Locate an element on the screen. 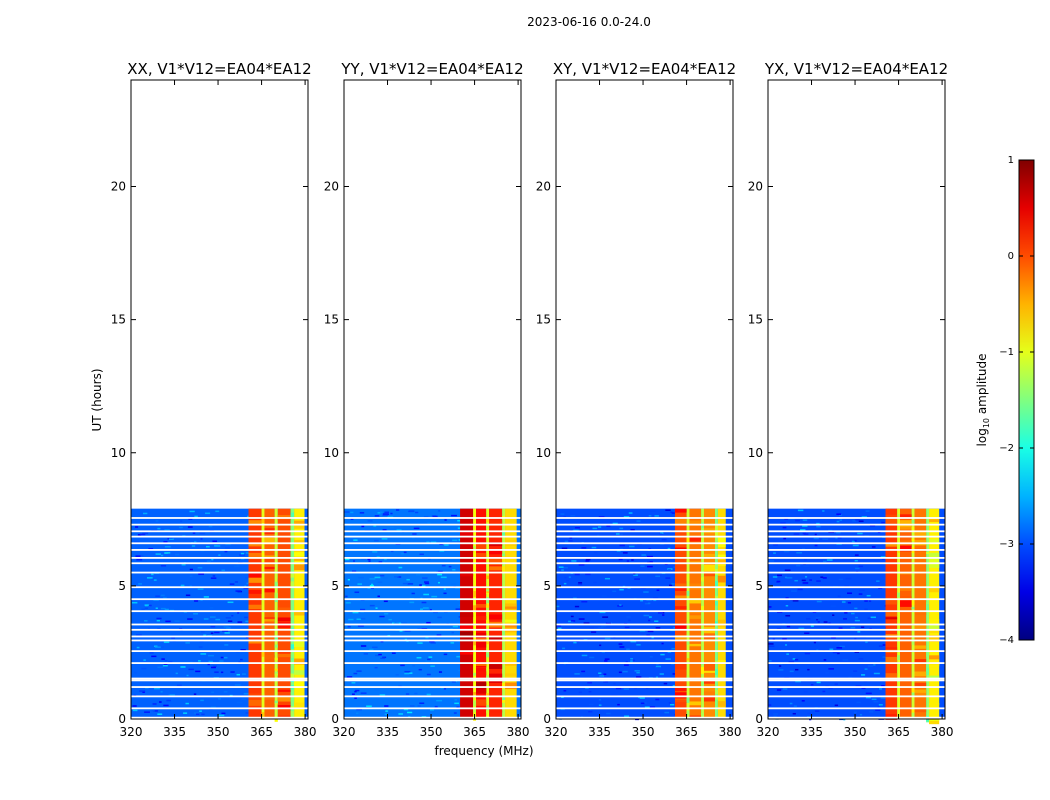 The image size is (1050, 800). y-tick-label: 0 is located at coordinates (335, 719).